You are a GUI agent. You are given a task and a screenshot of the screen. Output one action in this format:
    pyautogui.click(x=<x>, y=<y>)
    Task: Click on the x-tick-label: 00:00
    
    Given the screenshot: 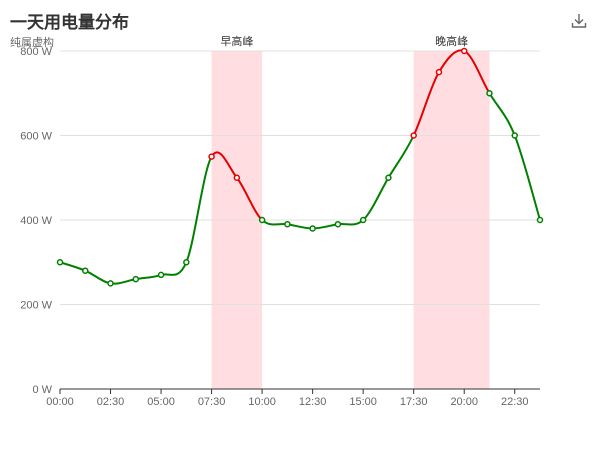 What is the action you would take?
    pyautogui.click(x=60, y=402)
    